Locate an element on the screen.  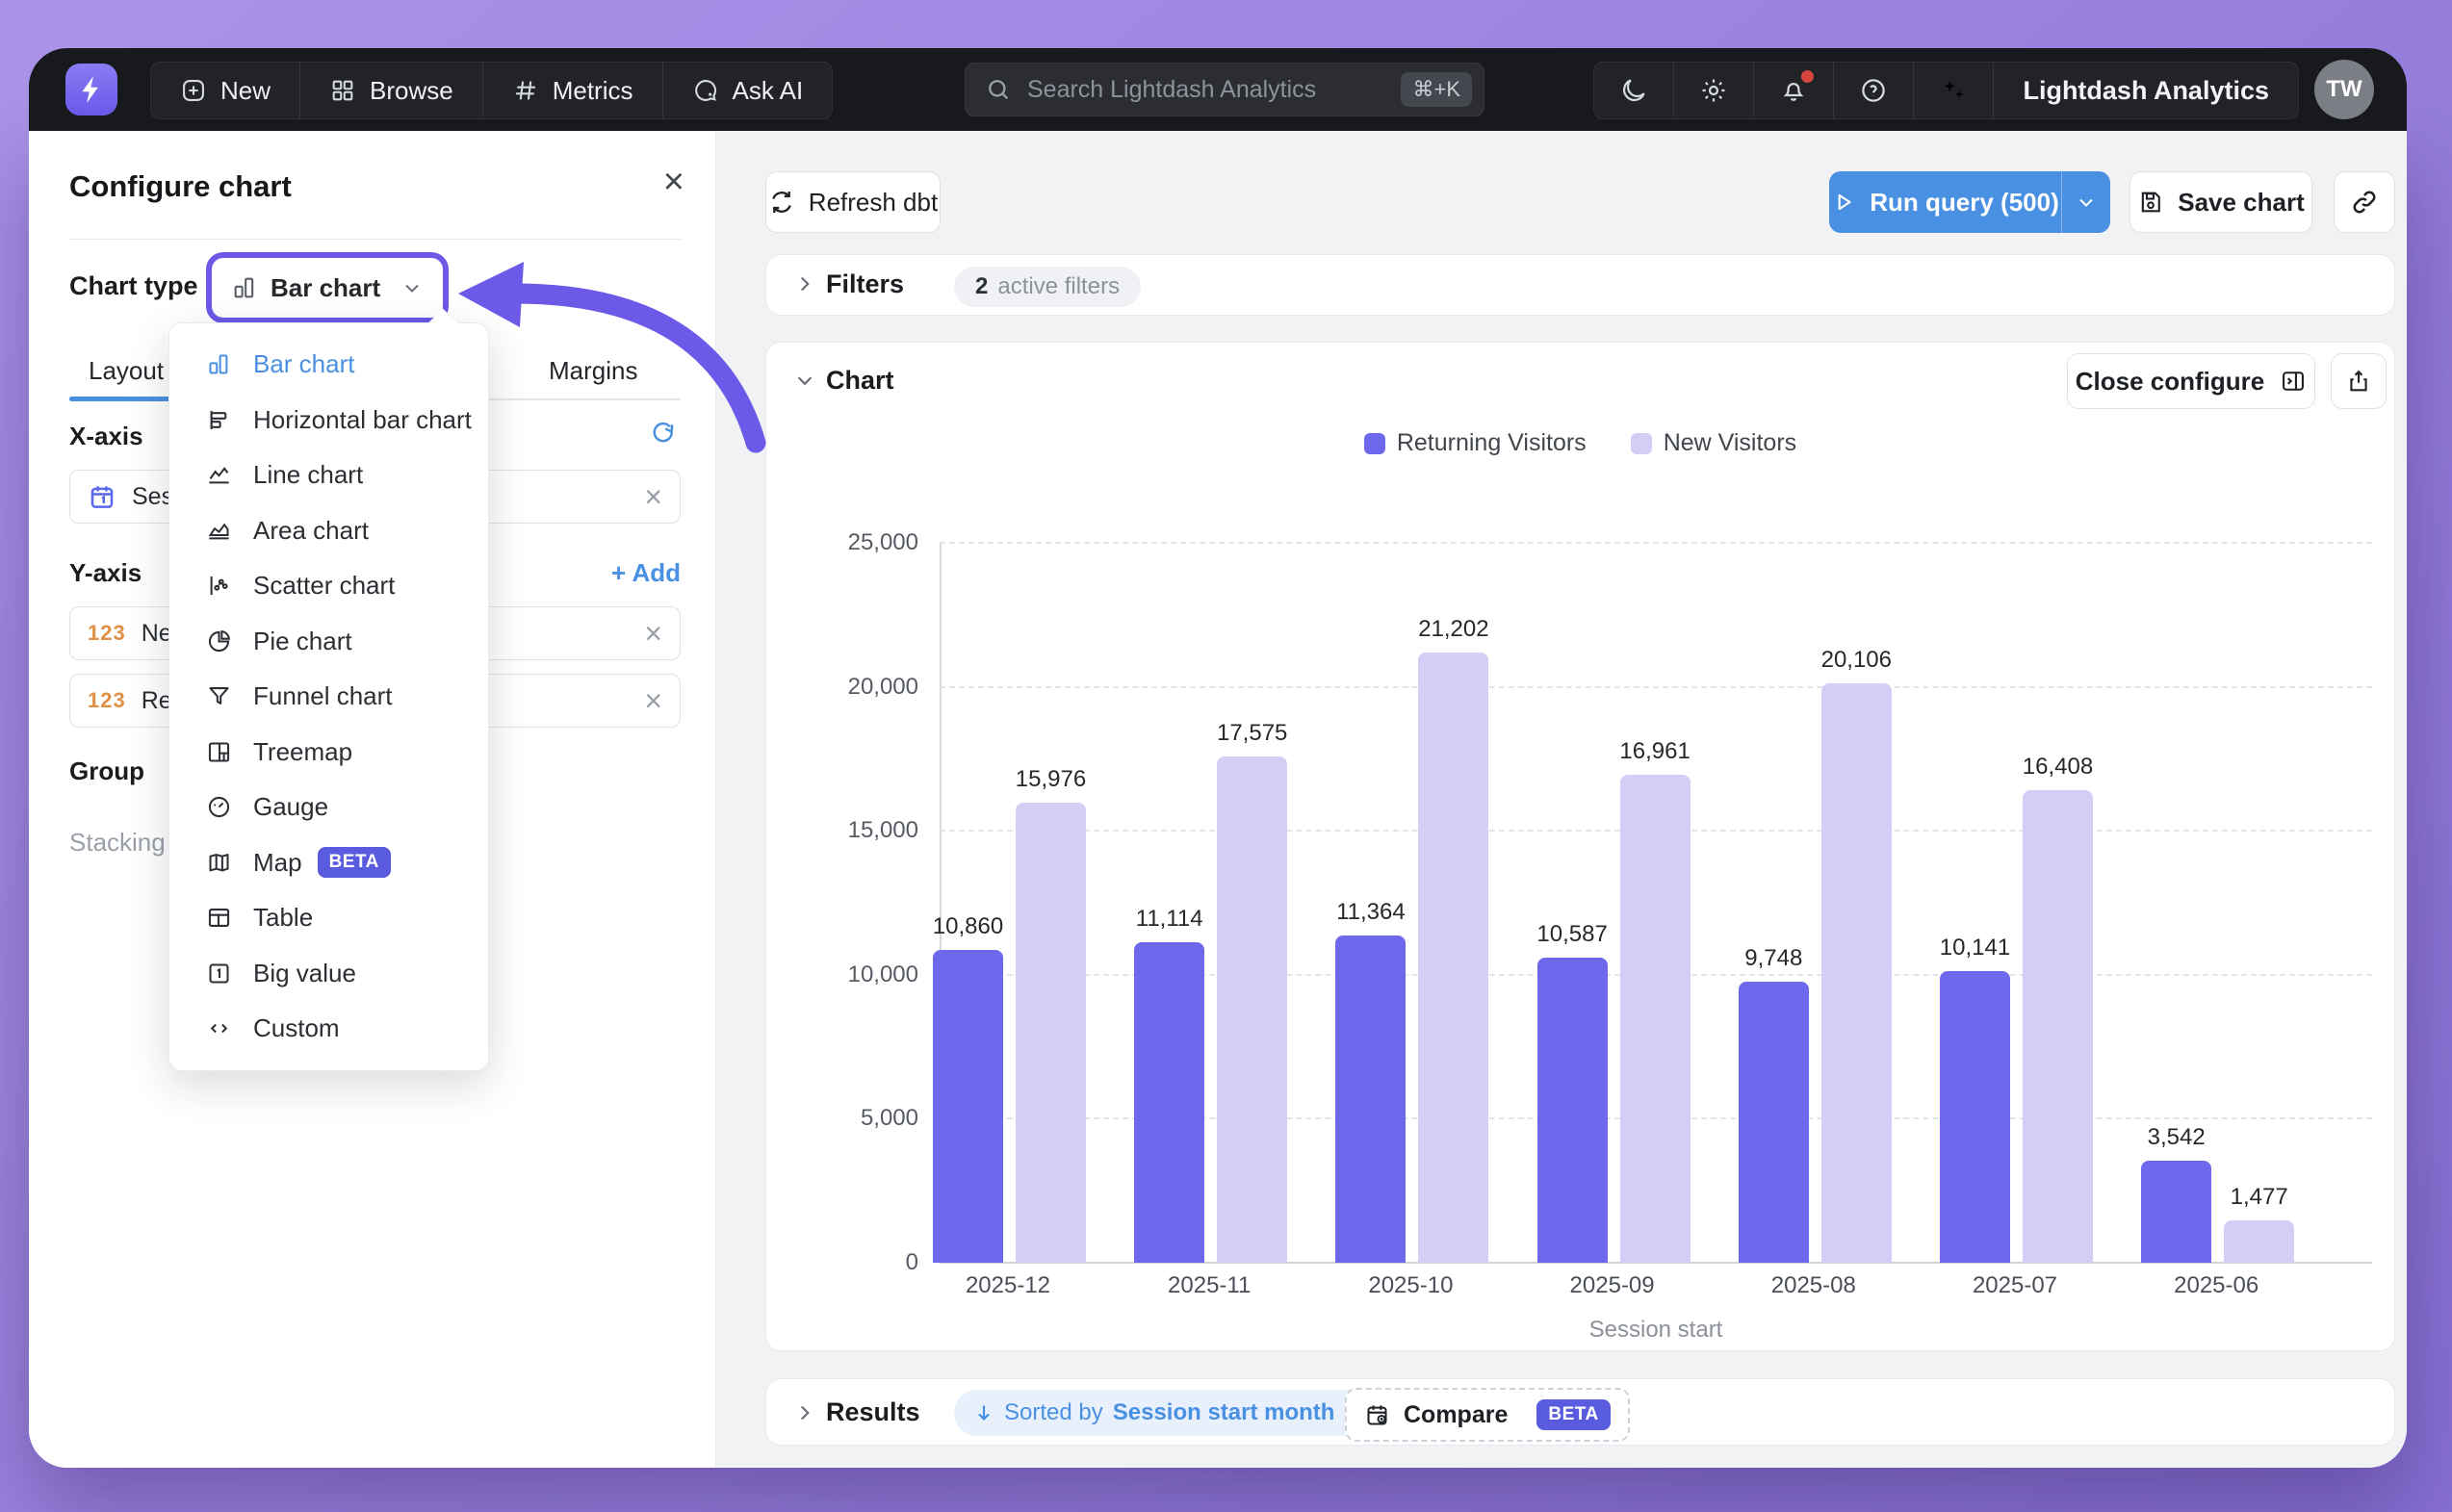
filters-title: Filters is located at coordinates (865, 283).